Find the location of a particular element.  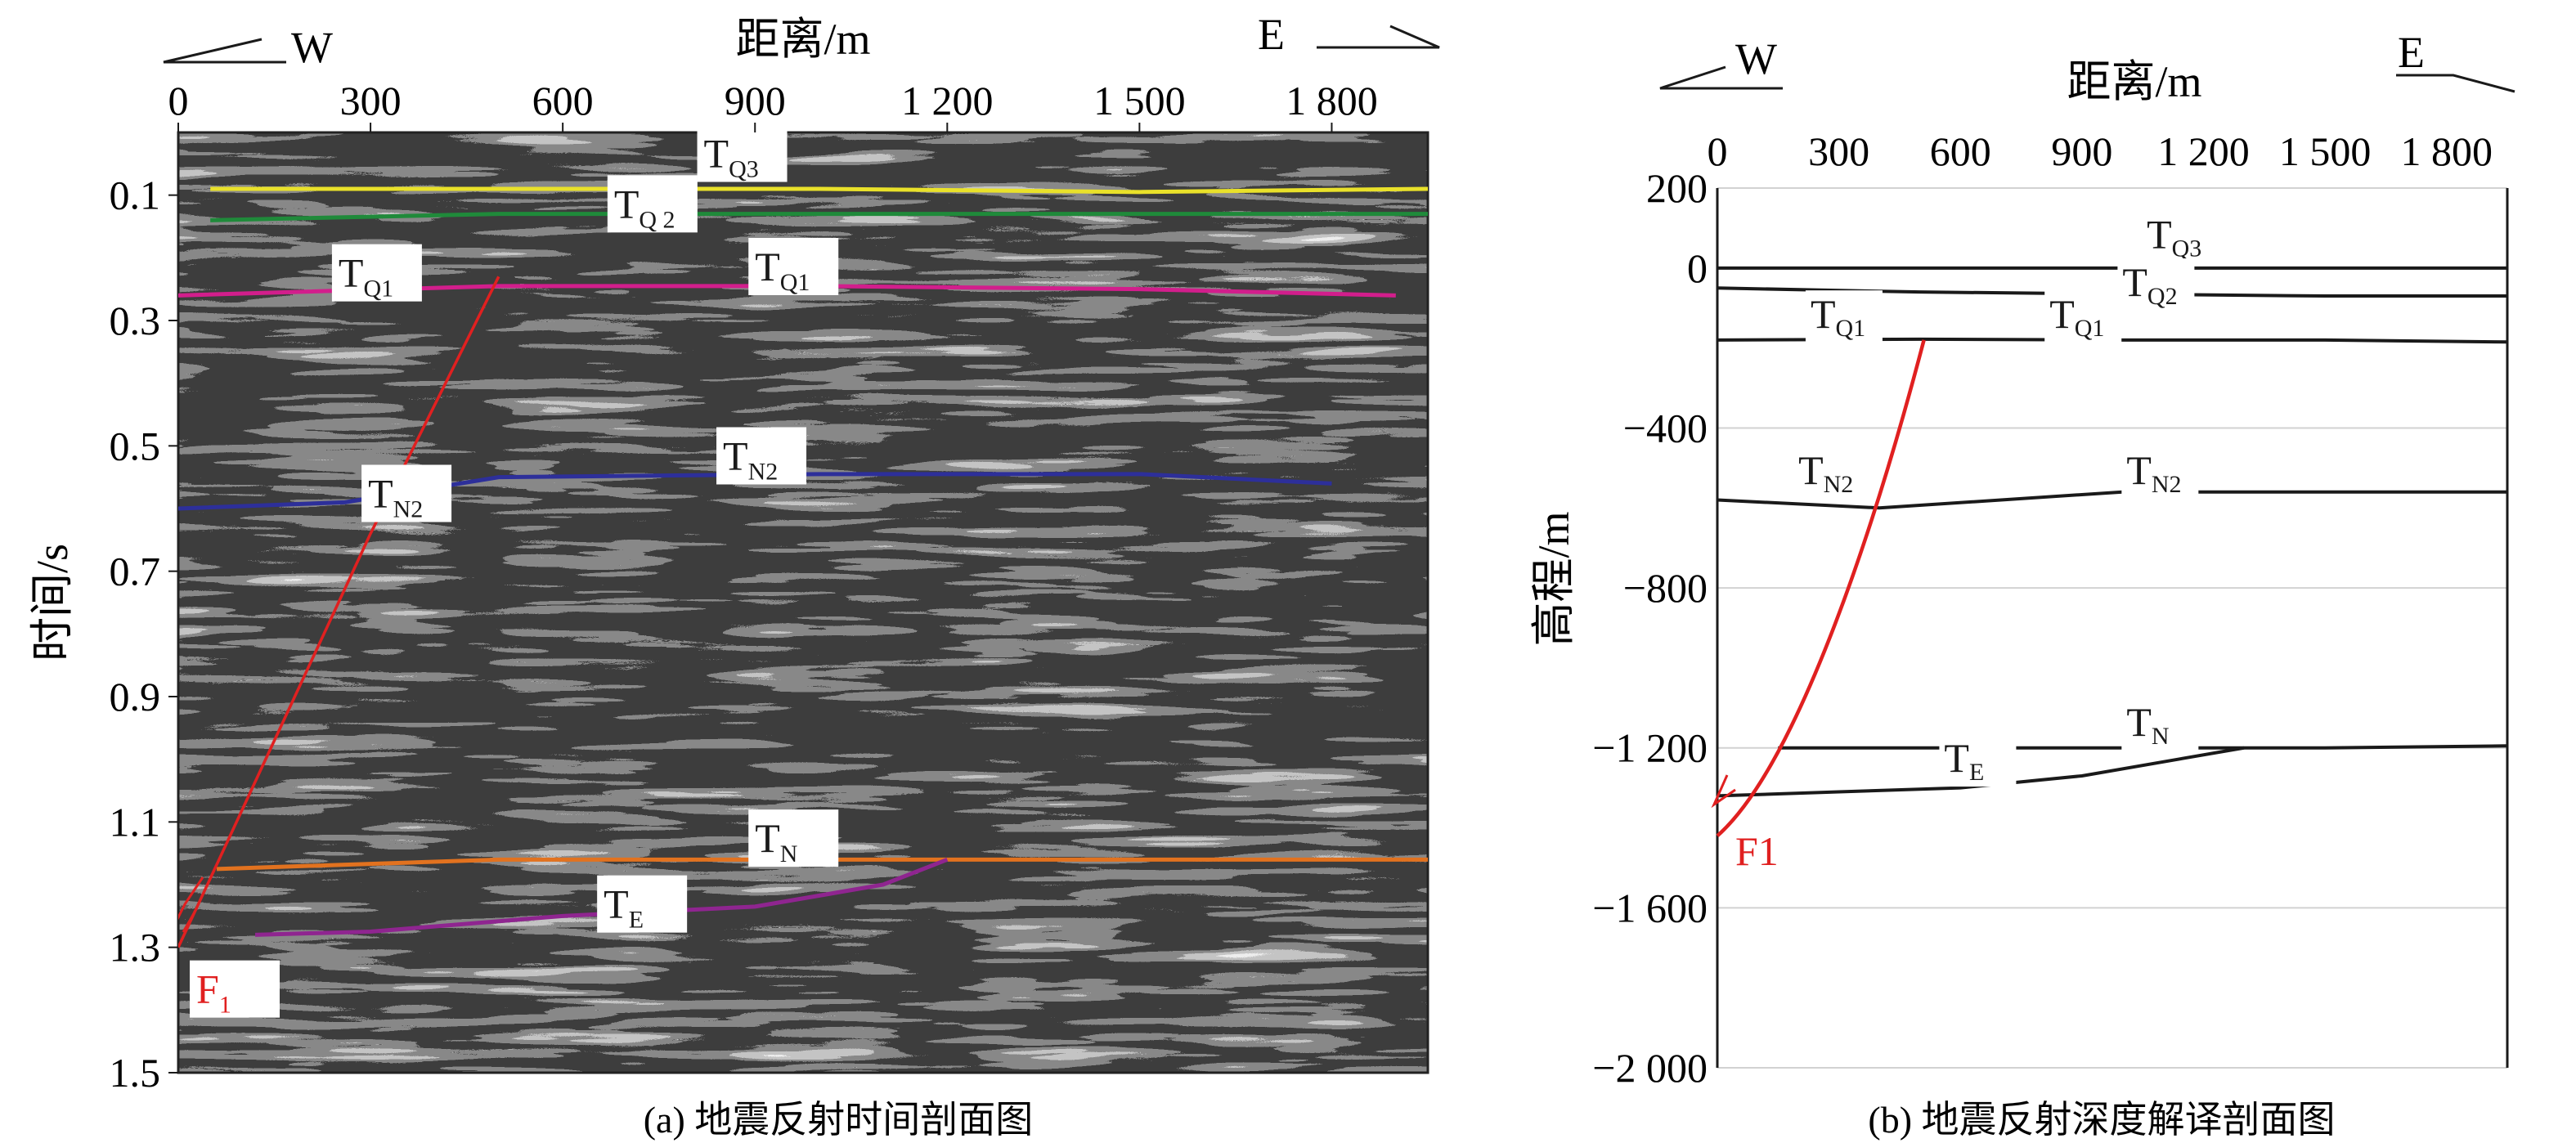

panel-a-x-tick-label: 900 is located at coordinates (755, 100).